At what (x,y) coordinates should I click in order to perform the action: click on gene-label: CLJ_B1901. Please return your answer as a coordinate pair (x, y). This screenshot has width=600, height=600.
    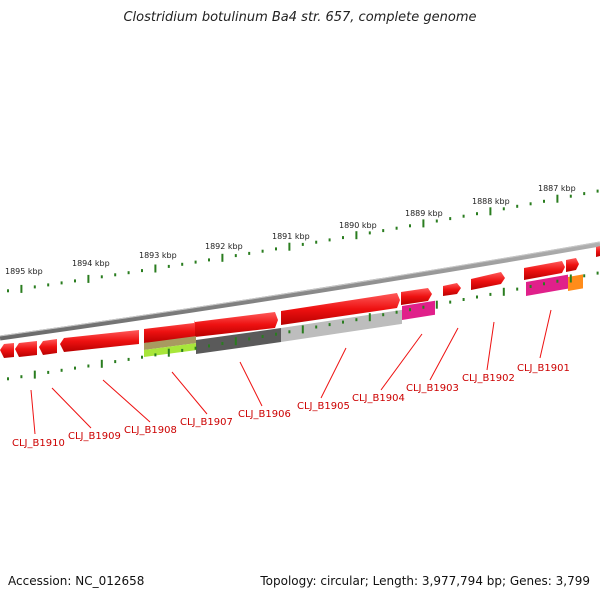
    Looking at the image, I should click on (543, 368).